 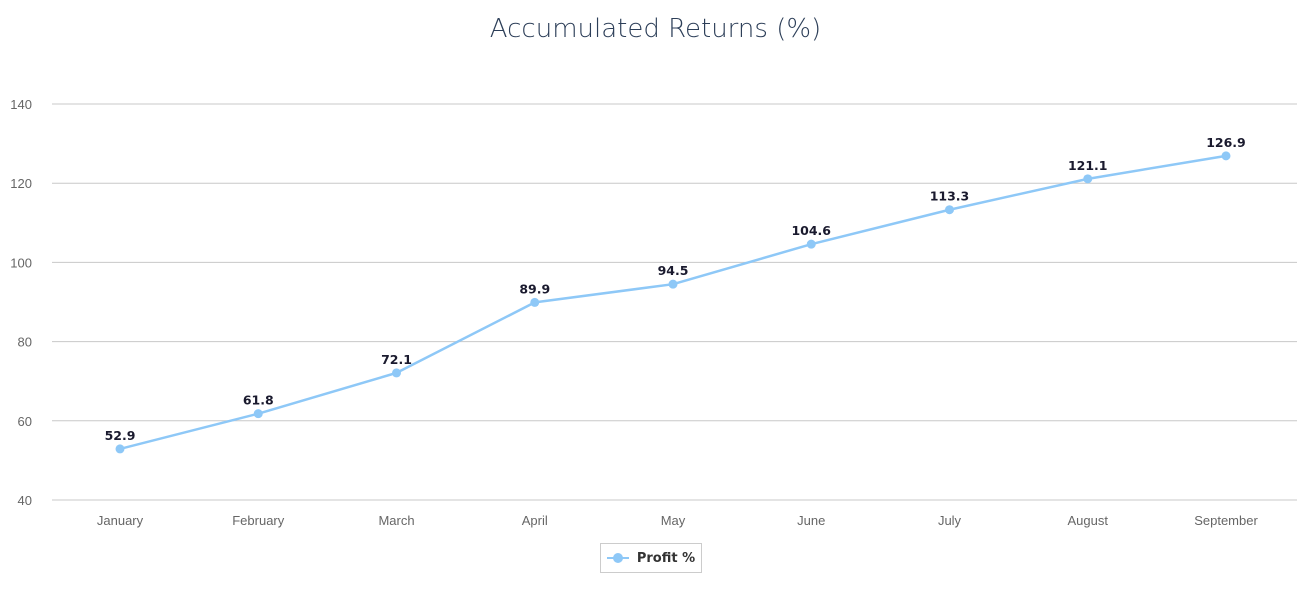 What do you see at coordinates (21, 183) in the screenshot?
I see `y-tick-label: 120` at bounding box center [21, 183].